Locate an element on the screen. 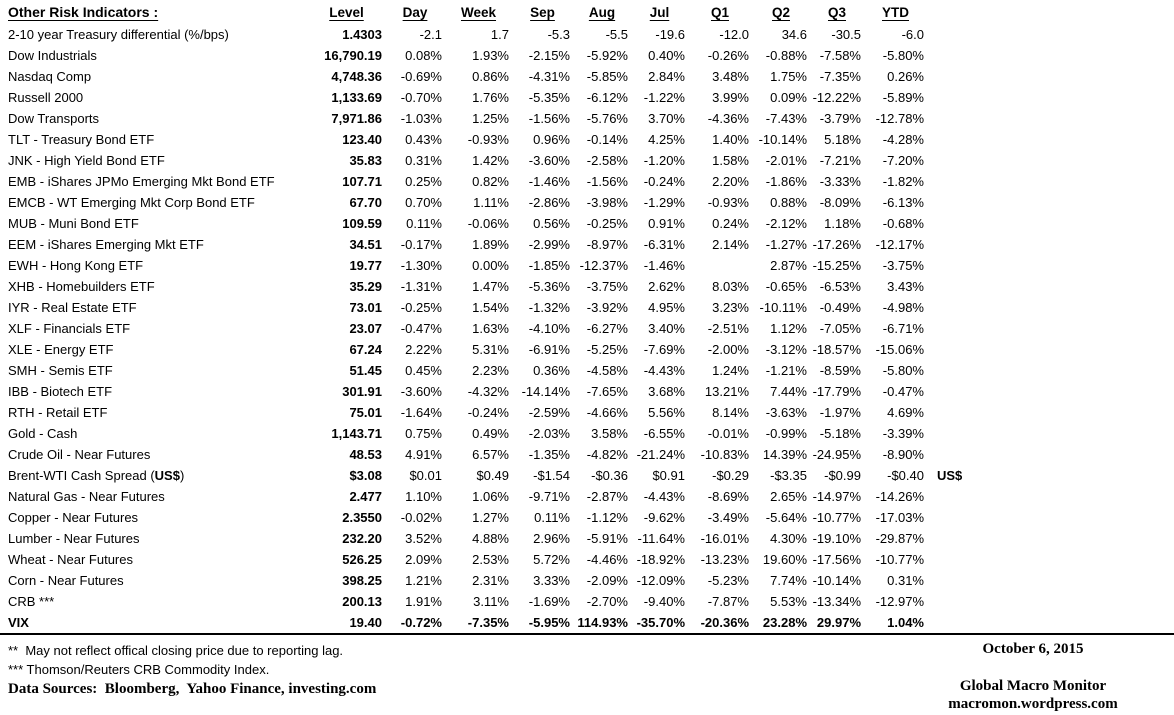 The image size is (1174, 715). cell-aug: -5.85% is located at coordinates (607, 76).